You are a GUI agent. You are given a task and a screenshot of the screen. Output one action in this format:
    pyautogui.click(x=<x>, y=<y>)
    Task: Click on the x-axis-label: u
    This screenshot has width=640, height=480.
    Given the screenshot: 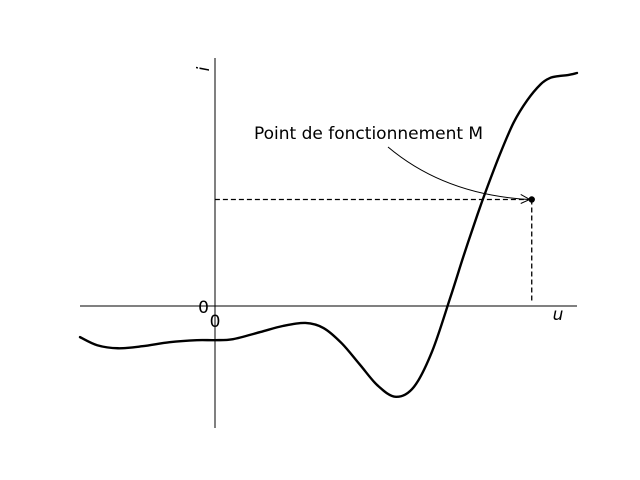 What is the action you would take?
    pyautogui.click(x=558, y=315)
    